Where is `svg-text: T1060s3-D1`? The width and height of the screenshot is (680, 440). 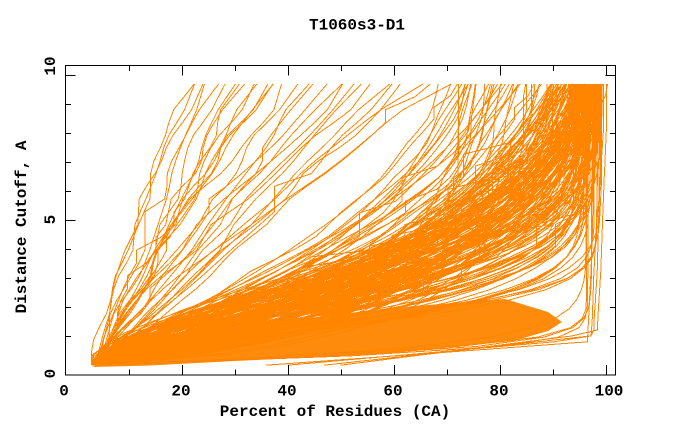 svg-text: T1060s3-D1 is located at coordinates (357, 26).